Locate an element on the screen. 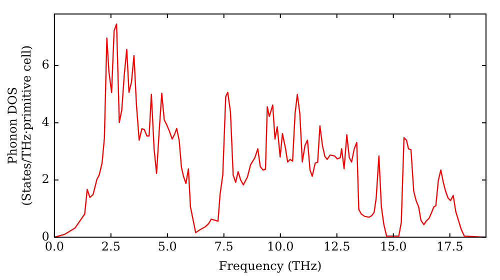 The width and height of the screenshot is (500, 280). x-tick-label: 2.5 is located at coordinates (110, 247).